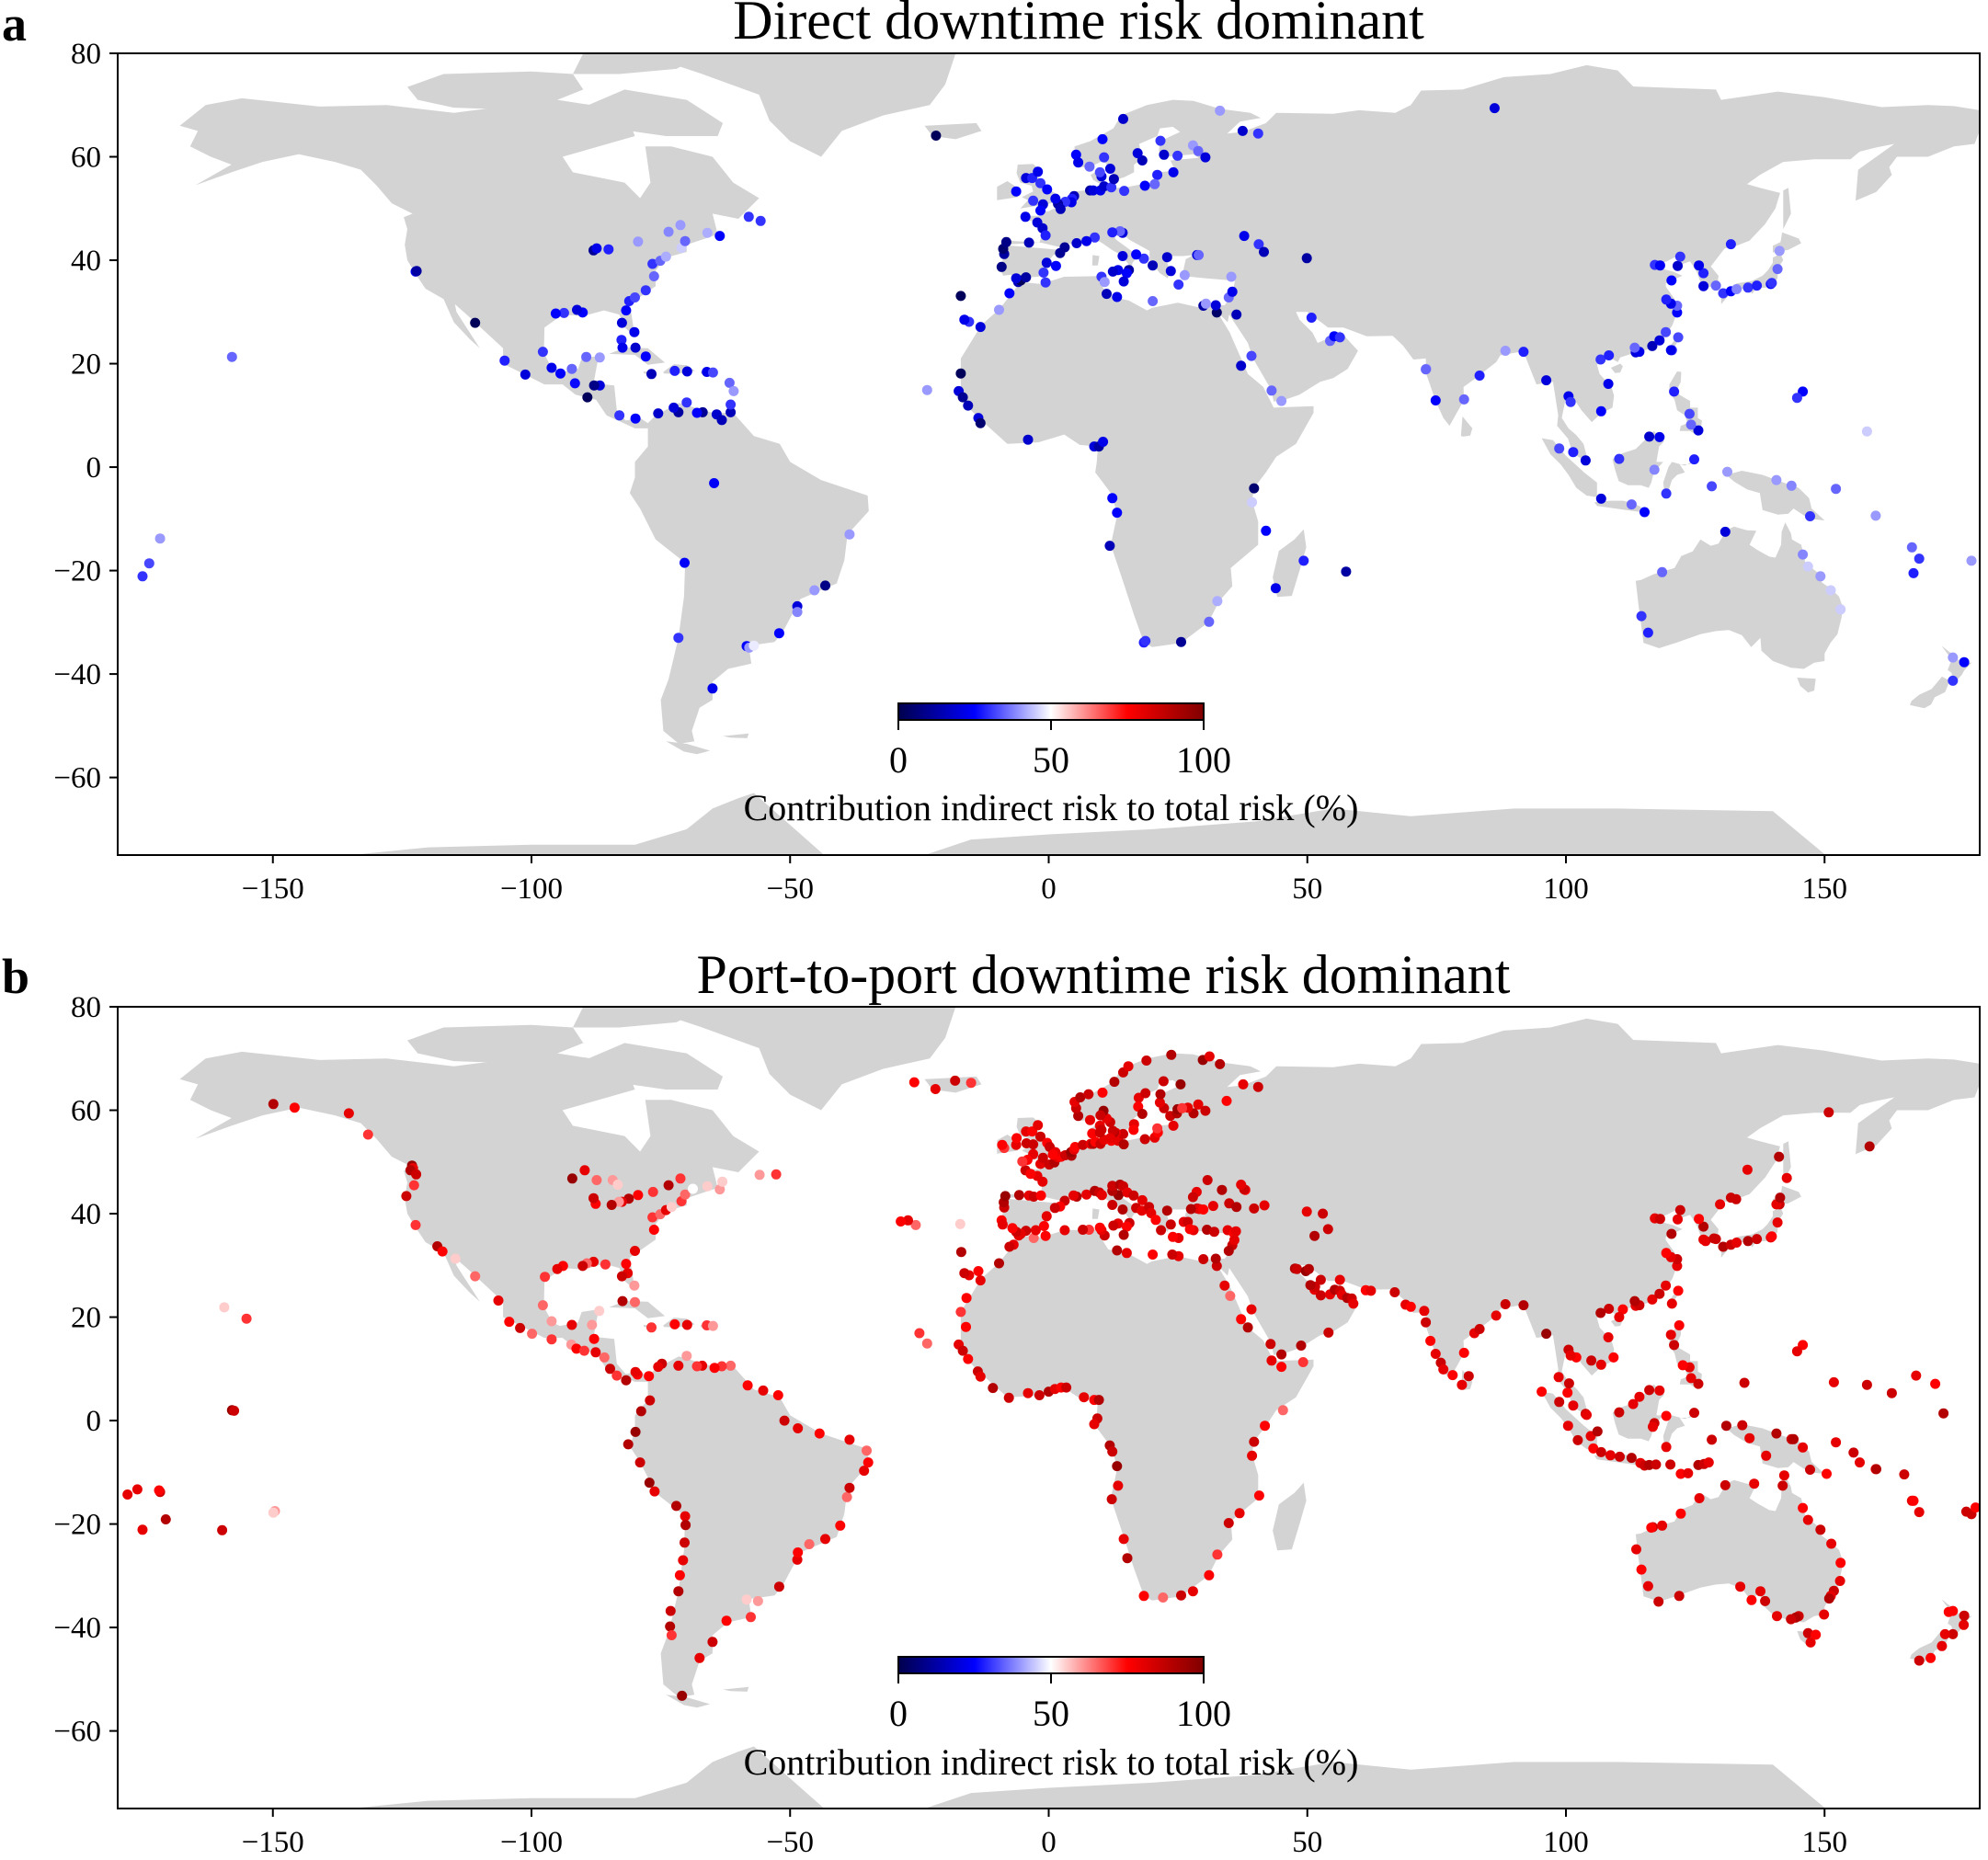 Image resolution: width=1988 pixels, height=1860 pixels. Describe the element at coordinates (1203, 1713) in the screenshot. I see `colorbar-tick-label-100-b: 100` at that location.